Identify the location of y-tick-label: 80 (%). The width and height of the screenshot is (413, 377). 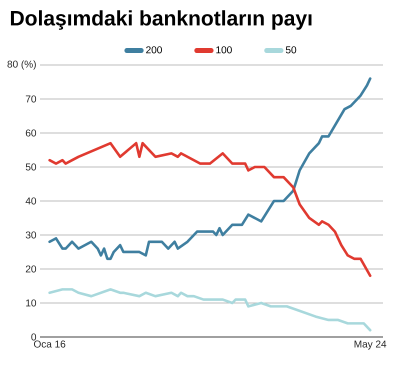
(21, 65).